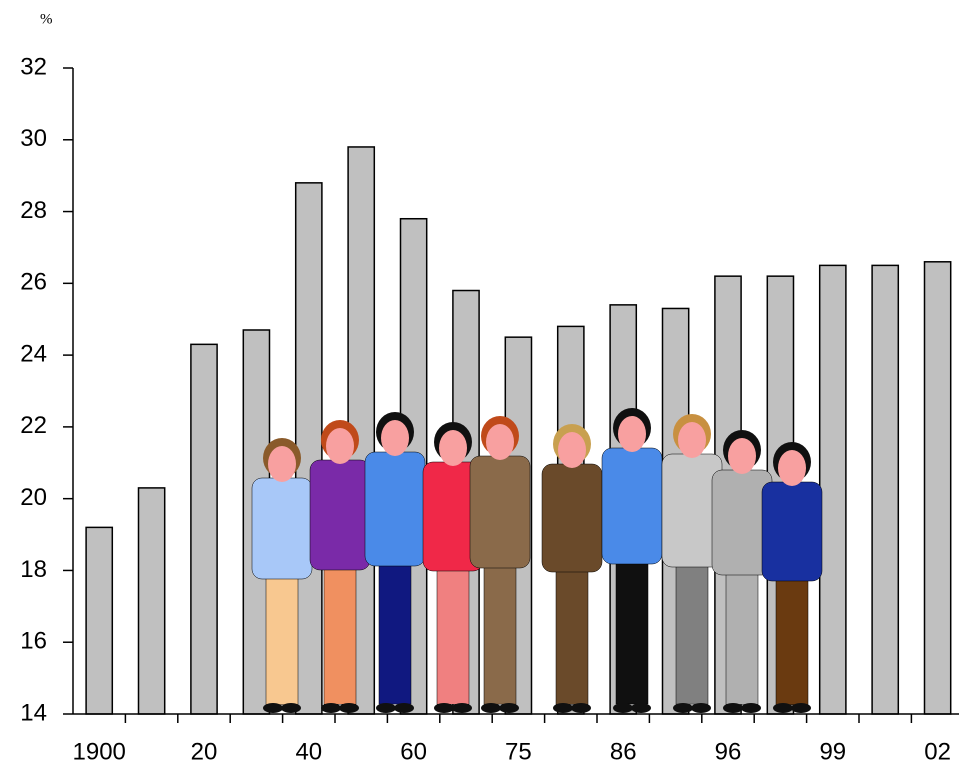  Describe the element at coordinates (937, 751) in the screenshot. I see `x-tick-label: 02` at that location.